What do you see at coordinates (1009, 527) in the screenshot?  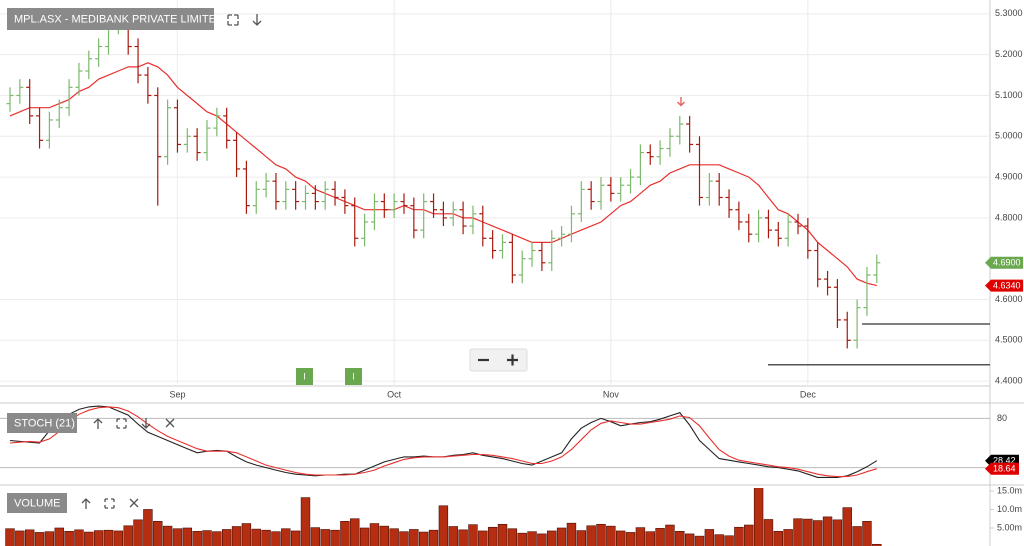 I see `y-tick-label: 5.00m` at bounding box center [1009, 527].